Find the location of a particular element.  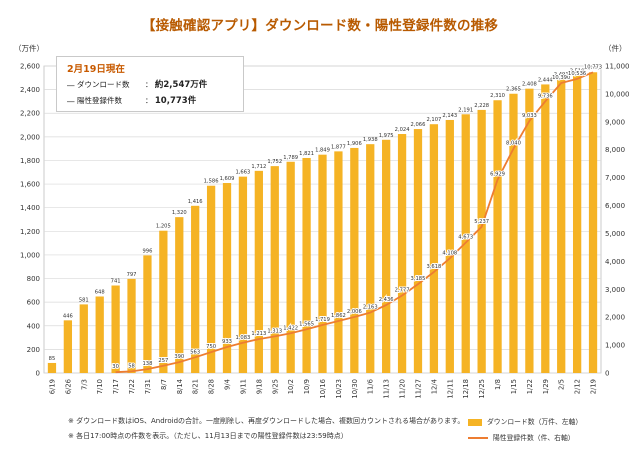

line-data-label: 30 is located at coordinates (115, 367).